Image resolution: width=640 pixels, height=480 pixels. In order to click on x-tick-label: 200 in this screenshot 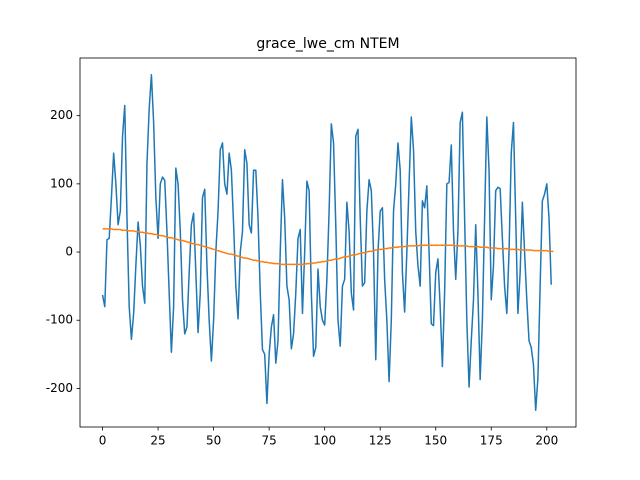, I will do `click(546, 441)`.